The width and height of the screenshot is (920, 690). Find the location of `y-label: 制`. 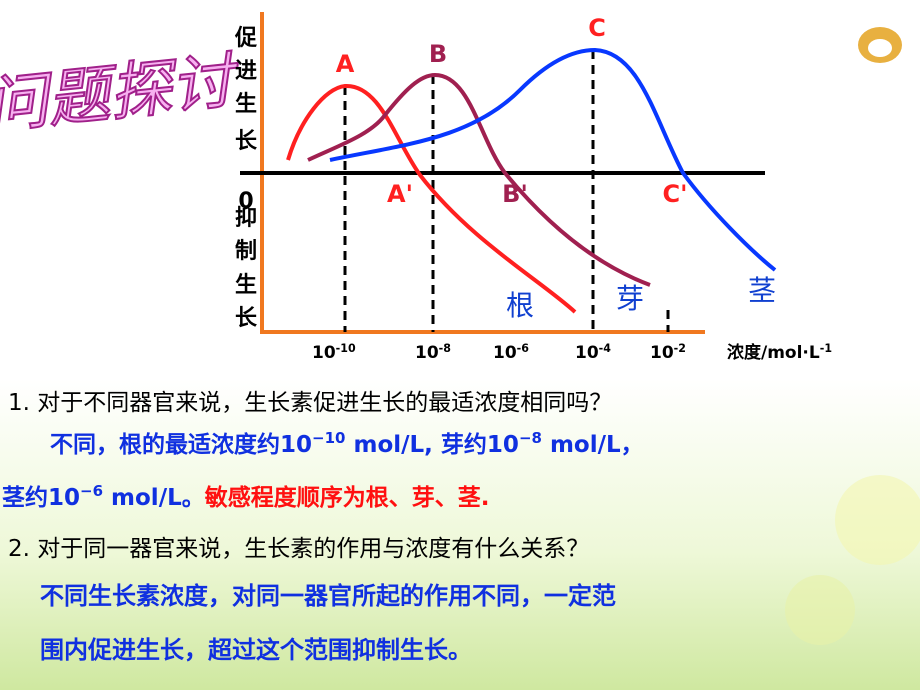

y-label: 制 is located at coordinates (246, 251).